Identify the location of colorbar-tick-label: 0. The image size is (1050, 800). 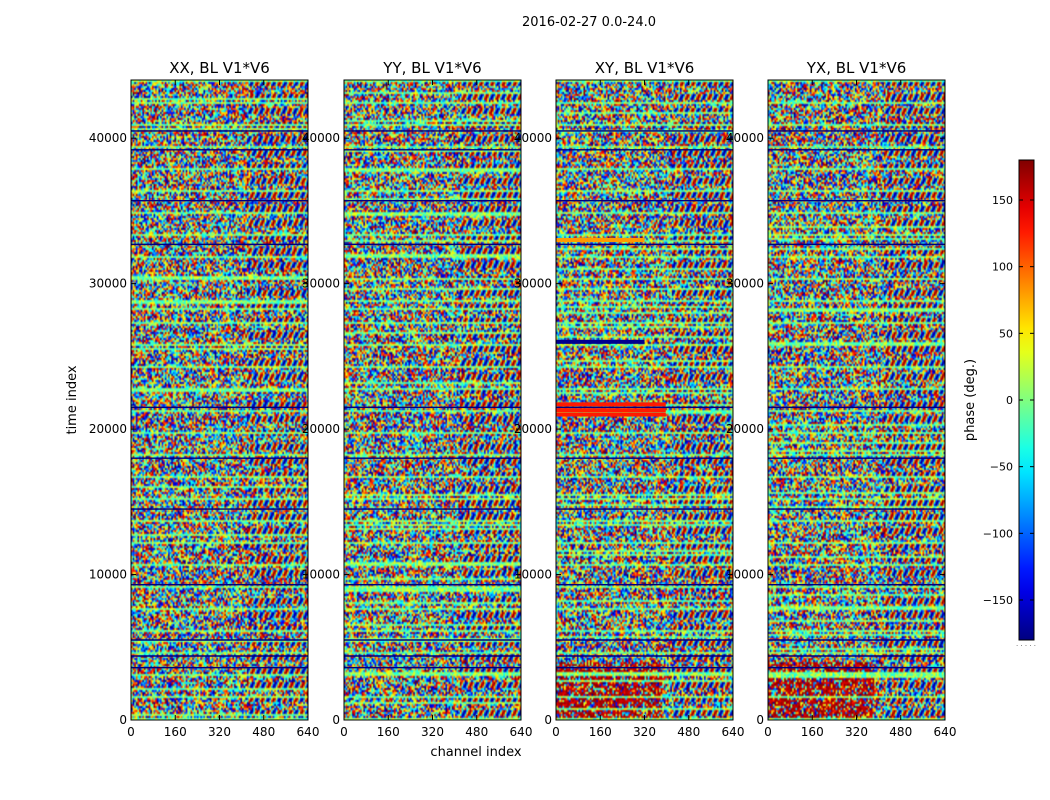
(1009, 400).